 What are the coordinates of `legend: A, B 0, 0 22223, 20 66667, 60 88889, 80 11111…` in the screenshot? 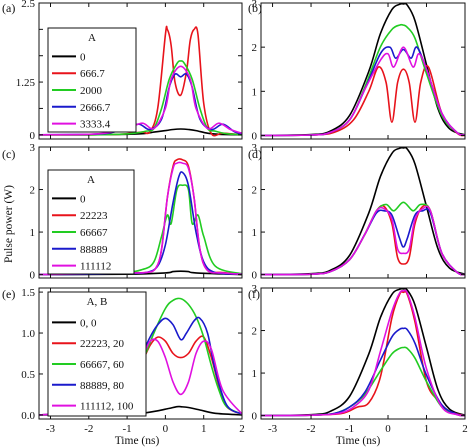 It's located at (97, 354).